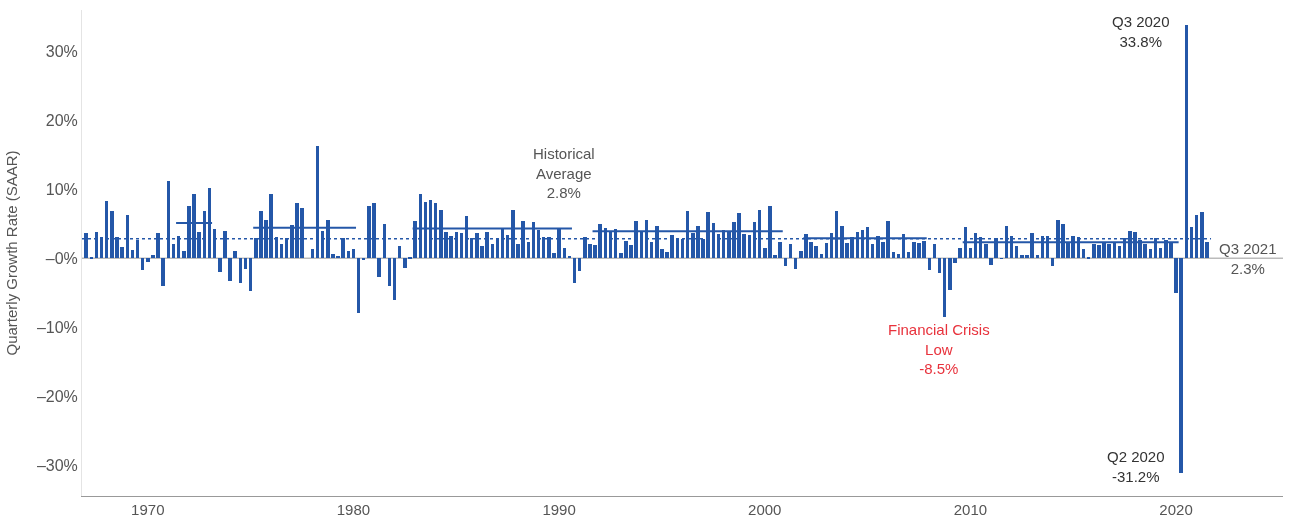 The width and height of the screenshot is (1293, 528). What do you see at coordinates (61, 120) in the screenshot?
I see `y-tick-label: 20%` at bounding box center [61, 120].